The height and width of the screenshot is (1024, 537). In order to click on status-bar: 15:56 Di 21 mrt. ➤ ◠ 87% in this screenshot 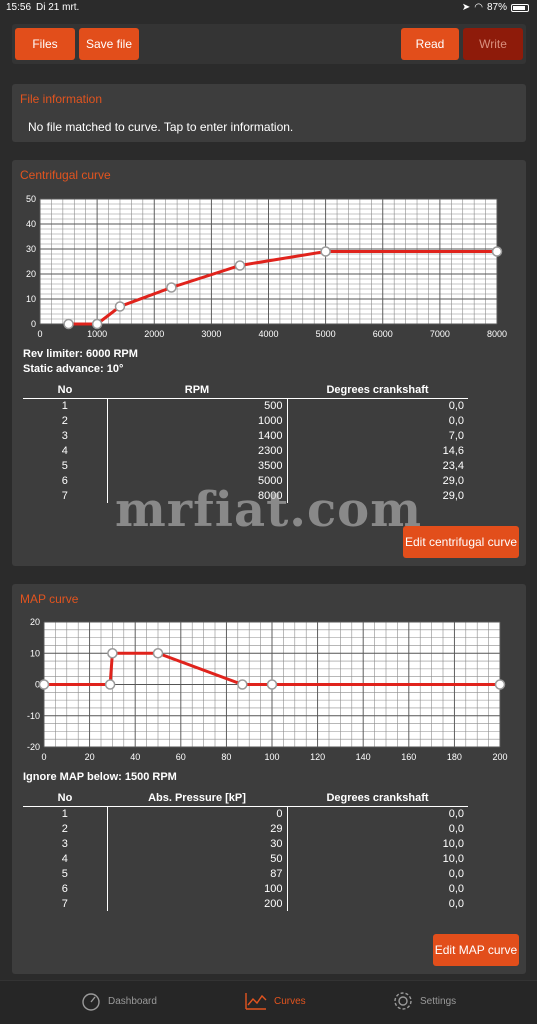, I will do `click(268, 8)`.